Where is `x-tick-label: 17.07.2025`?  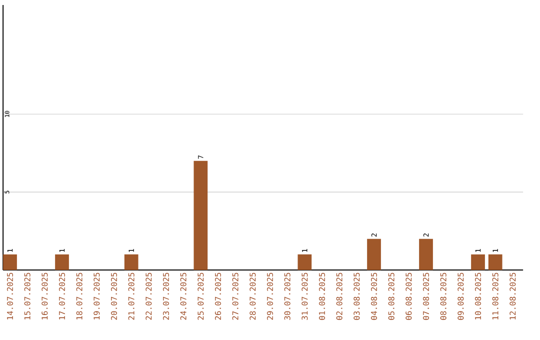 x-tick-label: 17.07.2025 is located at coordinates (62, 296).